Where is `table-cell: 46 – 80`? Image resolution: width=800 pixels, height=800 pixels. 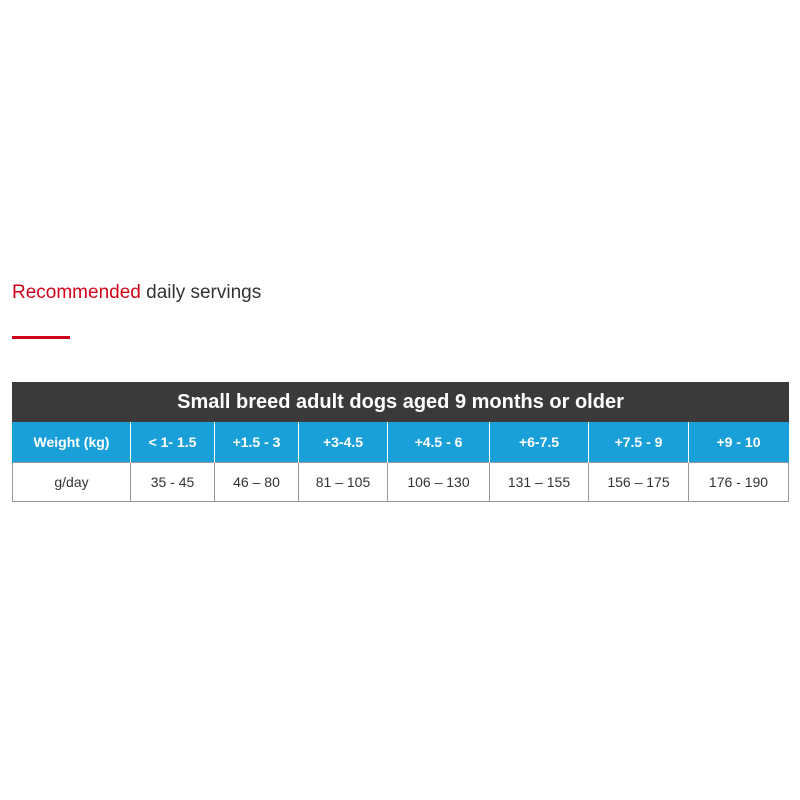
table-cell: 46 – 80 is located at coordinates (256, 482).